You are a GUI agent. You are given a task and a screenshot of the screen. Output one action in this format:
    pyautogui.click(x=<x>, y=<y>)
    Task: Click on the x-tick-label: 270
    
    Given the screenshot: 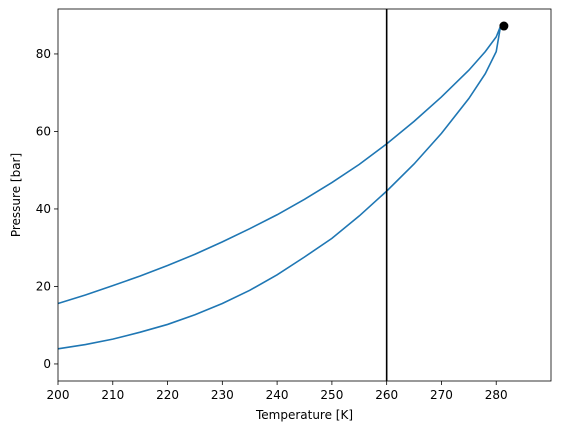 What is the action you would take?
    pyautogui.click(x=441, y=395)
    